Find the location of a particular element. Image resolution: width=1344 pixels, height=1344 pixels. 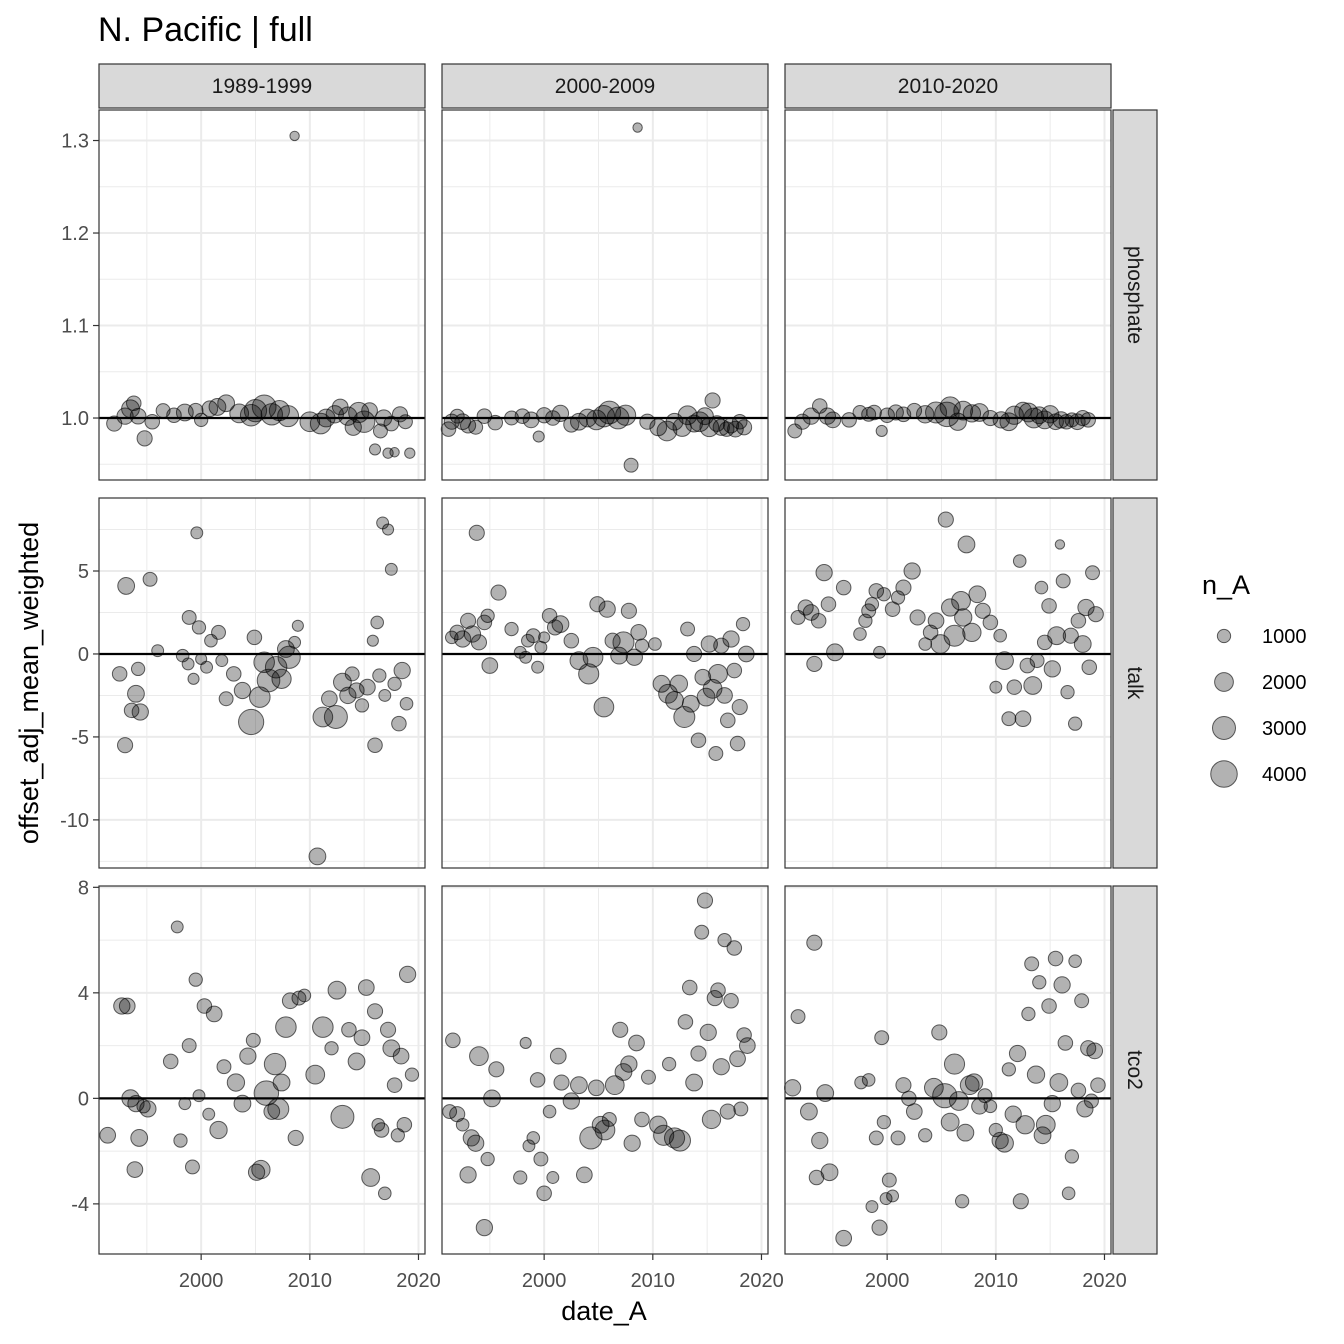

panel-talk-2010-2020 is located at coordinates (948, 683).